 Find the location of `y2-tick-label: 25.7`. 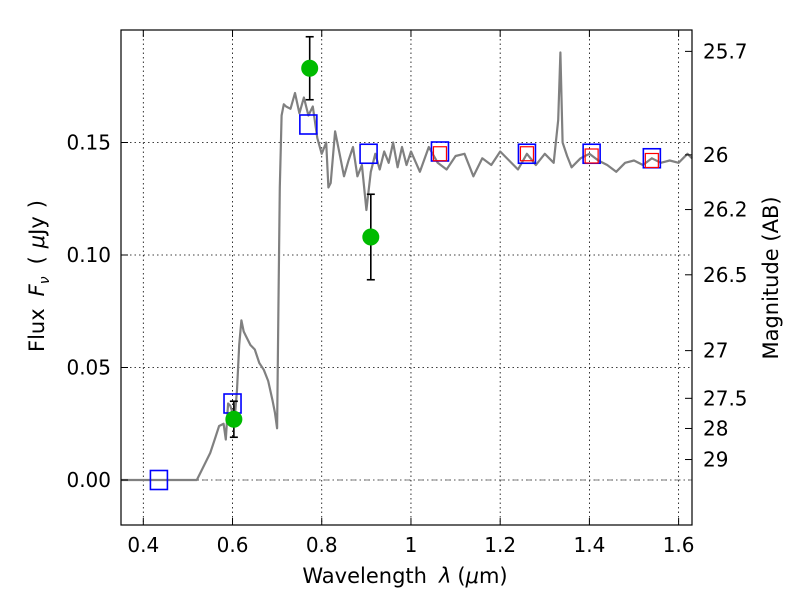

y2-tick-label: 25.7 is located at coordinates (725, 51).